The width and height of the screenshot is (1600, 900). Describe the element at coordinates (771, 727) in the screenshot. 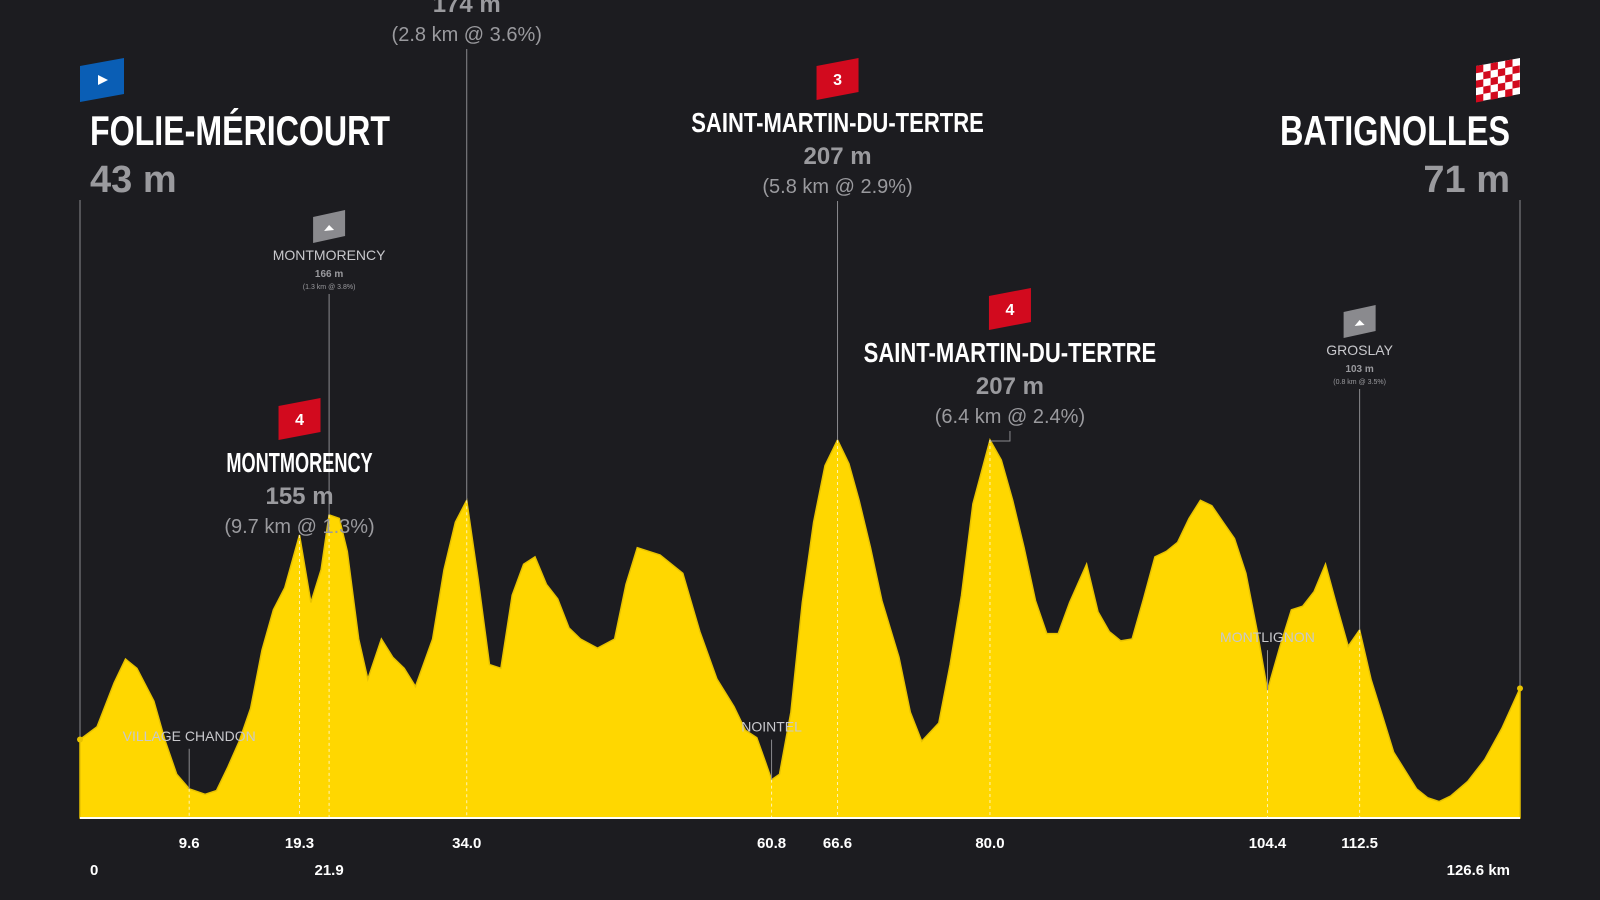

I see `town-label: NOINTEL` at that location.